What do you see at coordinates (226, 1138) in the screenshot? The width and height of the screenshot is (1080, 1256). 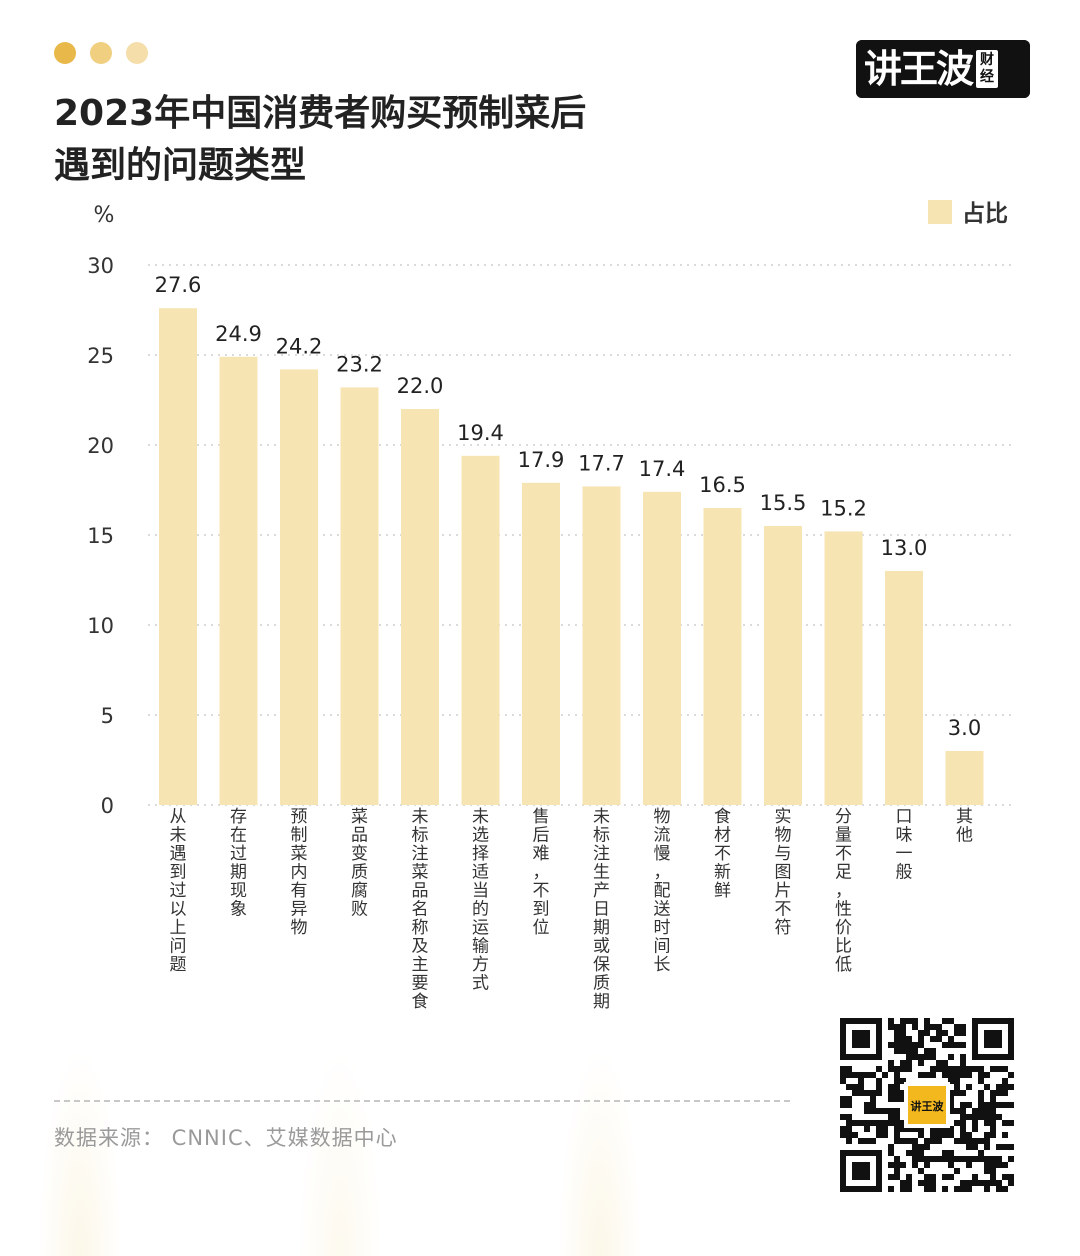 I see `data-source: 数据来源： CNNIC、艾媒数据中心` at bounding box center [226, 1138].